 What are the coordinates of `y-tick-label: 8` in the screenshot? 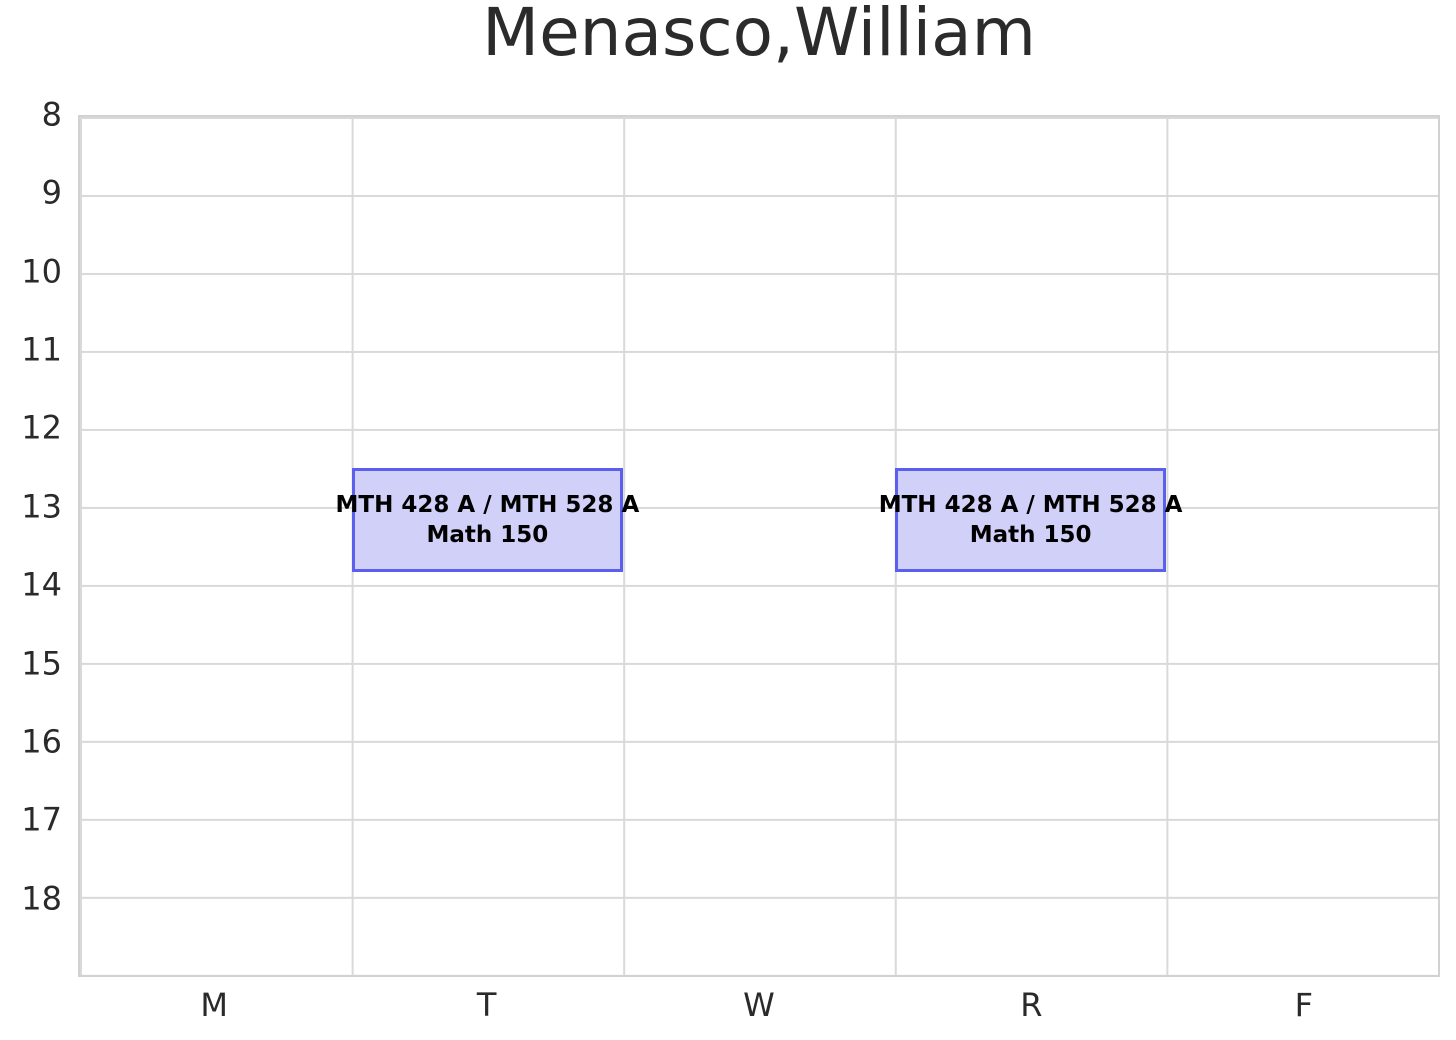 It's located at (51, 114).